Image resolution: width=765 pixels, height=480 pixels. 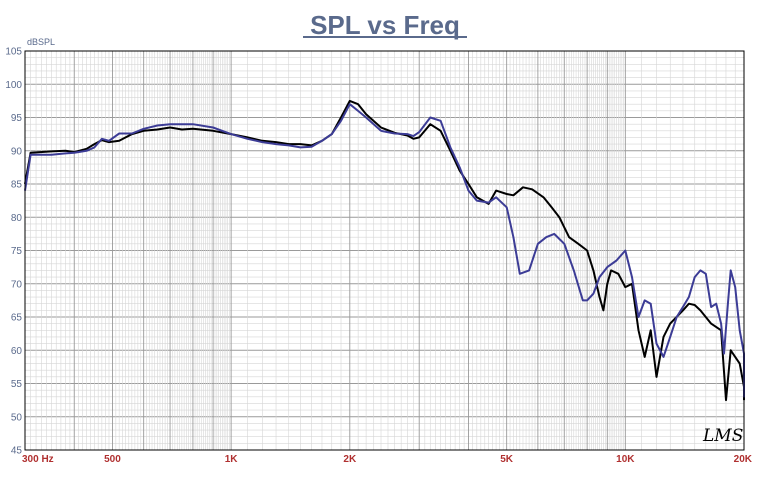 I want to click on y-tick-label: 65, so click(x=17, y=318).